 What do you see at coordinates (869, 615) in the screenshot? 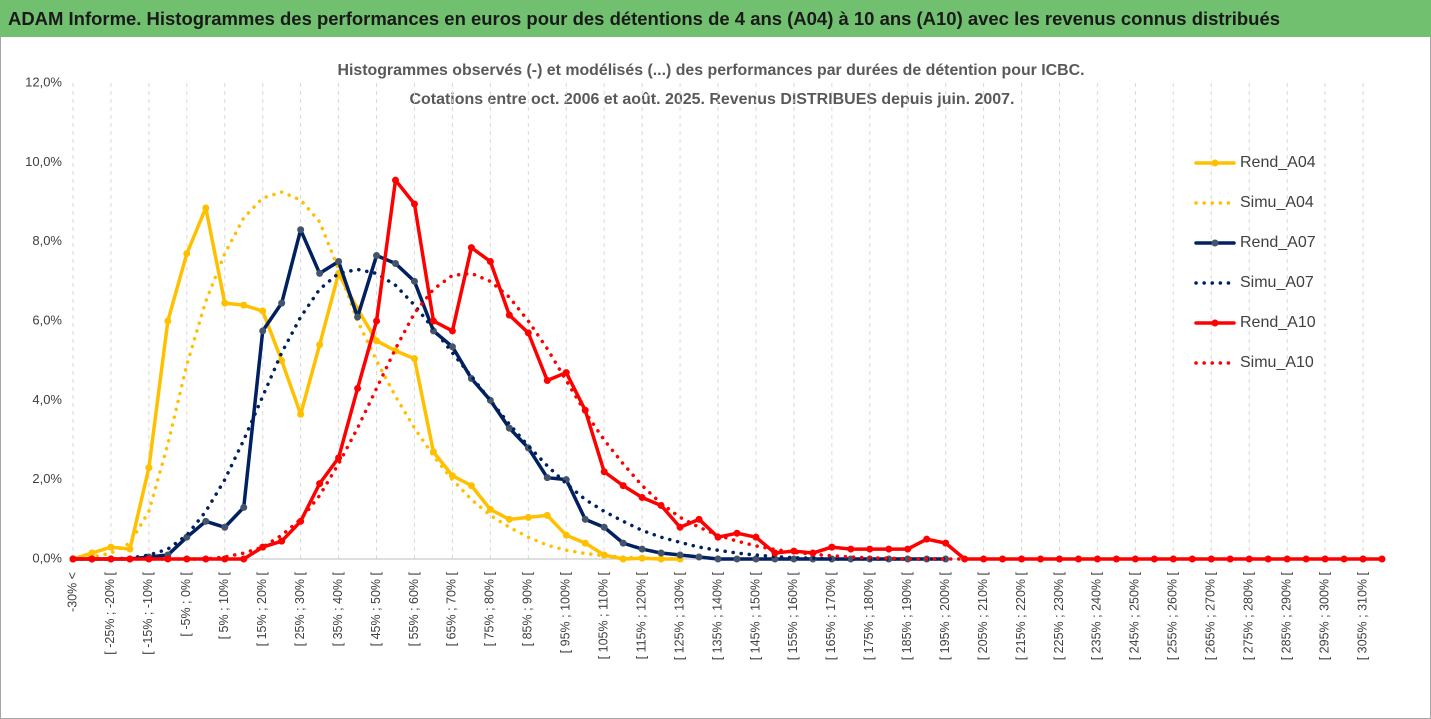
I see `x-tick-label: [ 175% ; 180% [` at bounding box center [869, 615].